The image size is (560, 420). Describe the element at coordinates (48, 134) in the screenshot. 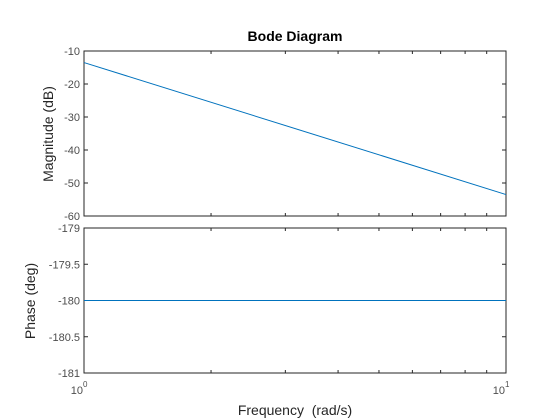

I see `magnitude-y-label: Magnitude (dB)` at that location.